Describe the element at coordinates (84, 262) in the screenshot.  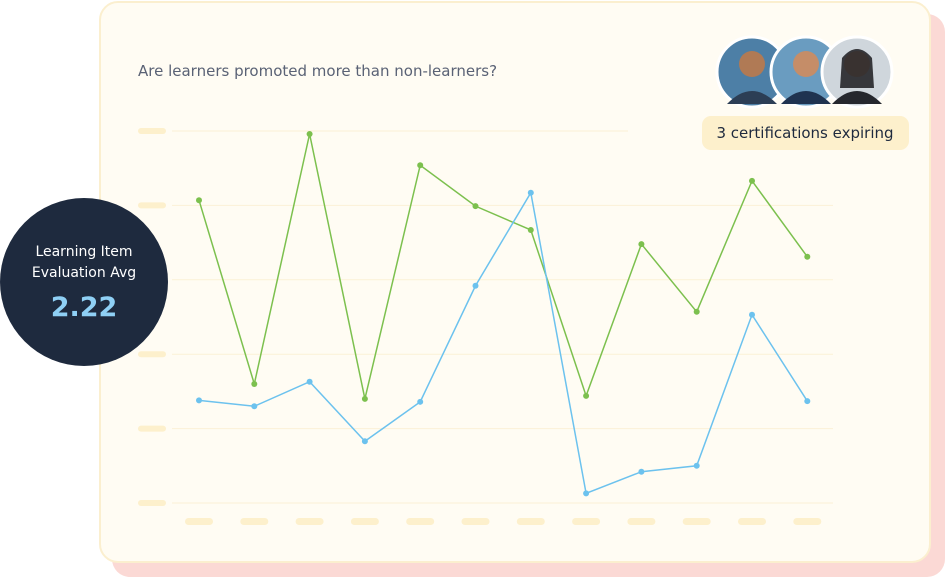
I see `metric-label: Learning Item Evaluation Avg` at that location.